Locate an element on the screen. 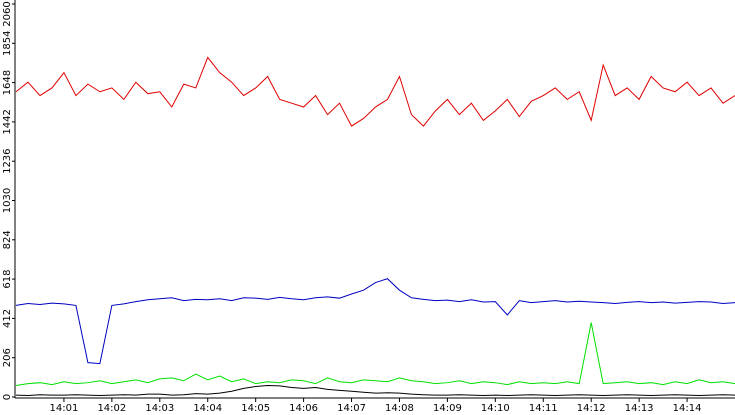  y-tick-label: 0 is located at coordinates (7, 397).